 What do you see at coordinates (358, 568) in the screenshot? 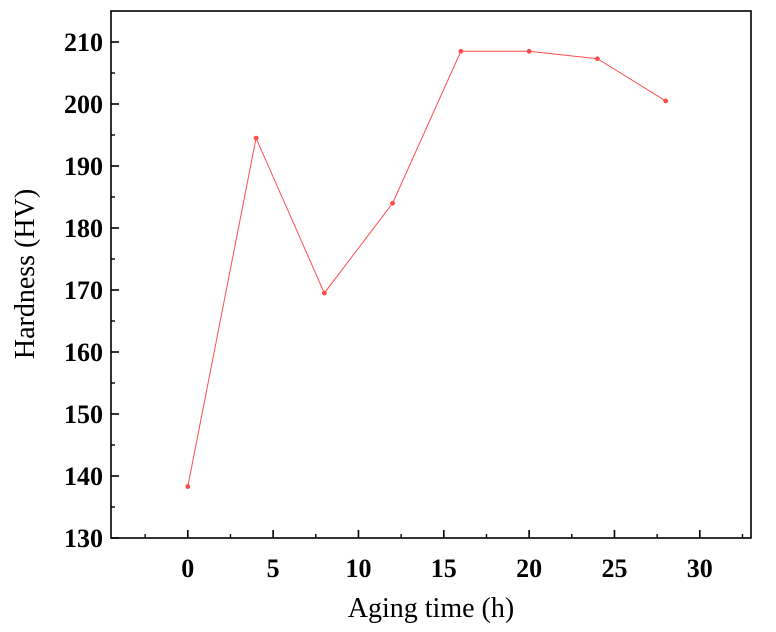
I see `x-tick-label: 10` at bounding box center [358, 568].